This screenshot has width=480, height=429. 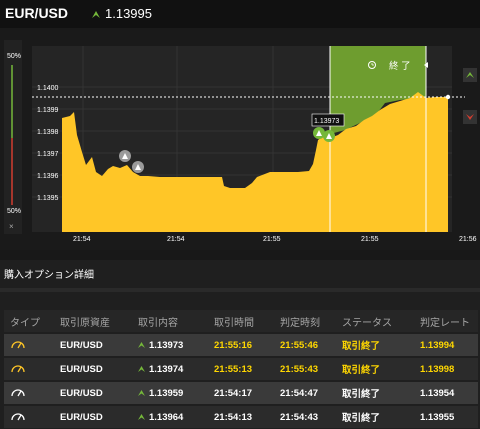 What do you see at coordinates (426, 65) in the screenshot?
I see `chevron-left-icon` at bounding box center [426, 65].